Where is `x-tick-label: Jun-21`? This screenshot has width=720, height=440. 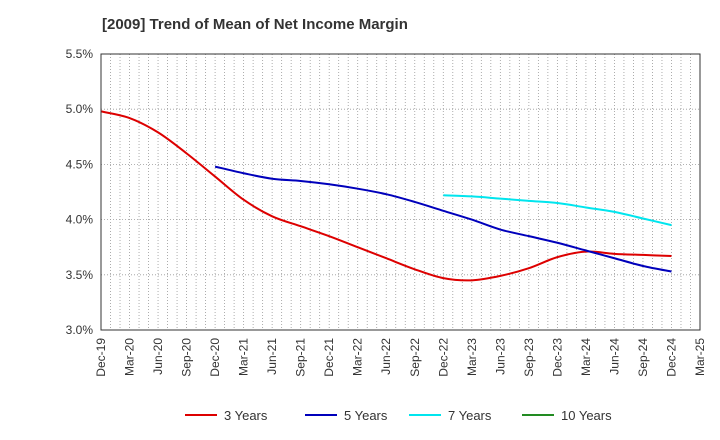
x-tick-label: Jun-21 is located at coordinates (272, 356).